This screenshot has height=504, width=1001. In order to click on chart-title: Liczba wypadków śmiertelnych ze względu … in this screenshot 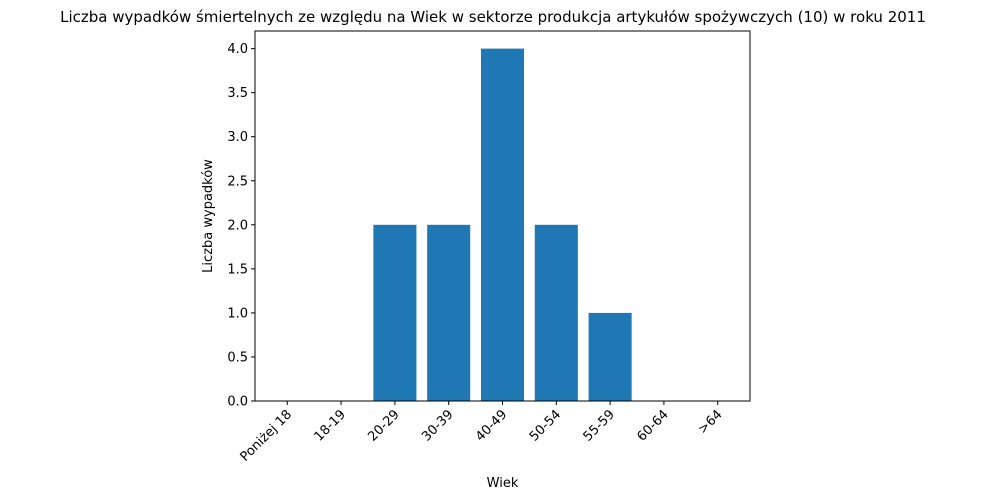, I will do `click(493, 17)`.